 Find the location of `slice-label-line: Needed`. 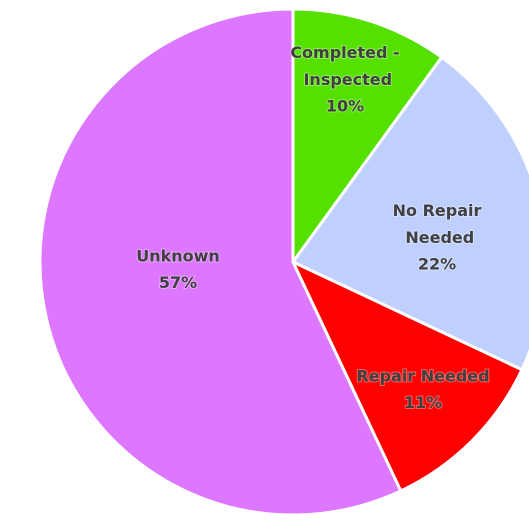

slice-label-line: Needed is located at coordinates (437, 237).